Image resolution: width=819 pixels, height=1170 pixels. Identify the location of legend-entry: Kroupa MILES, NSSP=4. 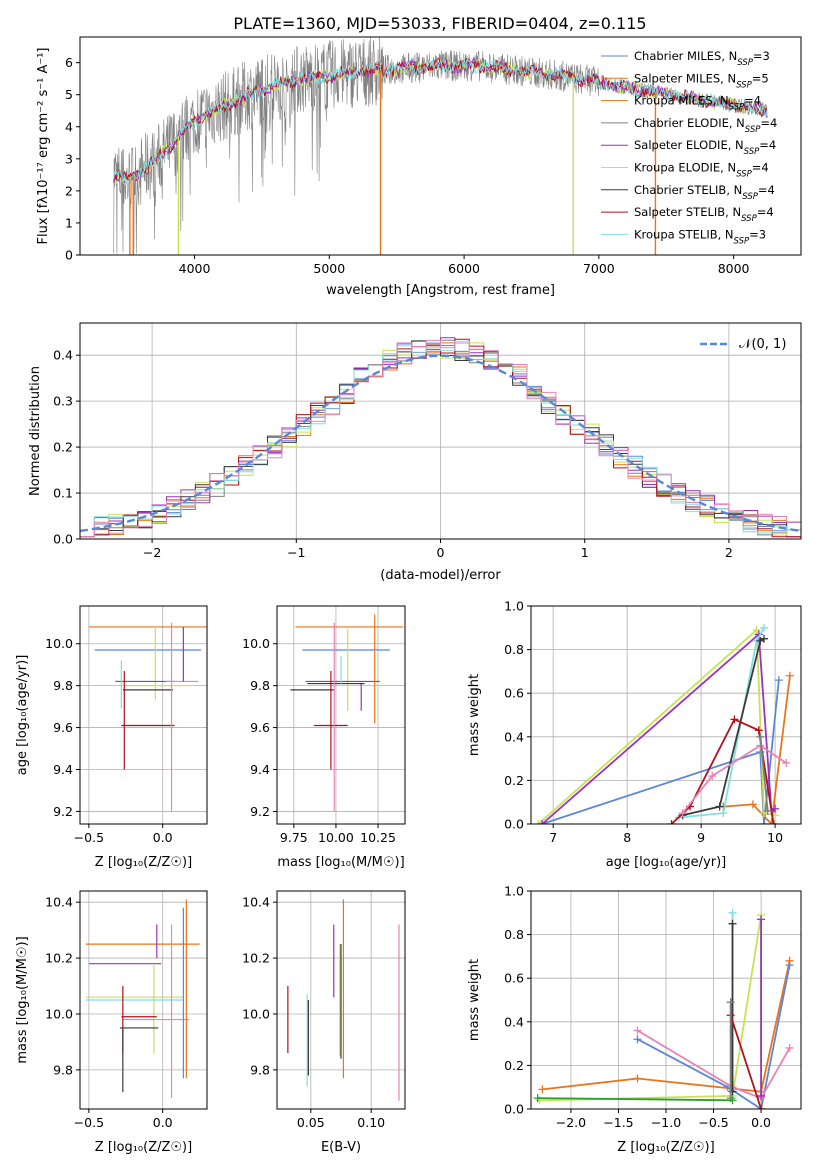
(697, 103).